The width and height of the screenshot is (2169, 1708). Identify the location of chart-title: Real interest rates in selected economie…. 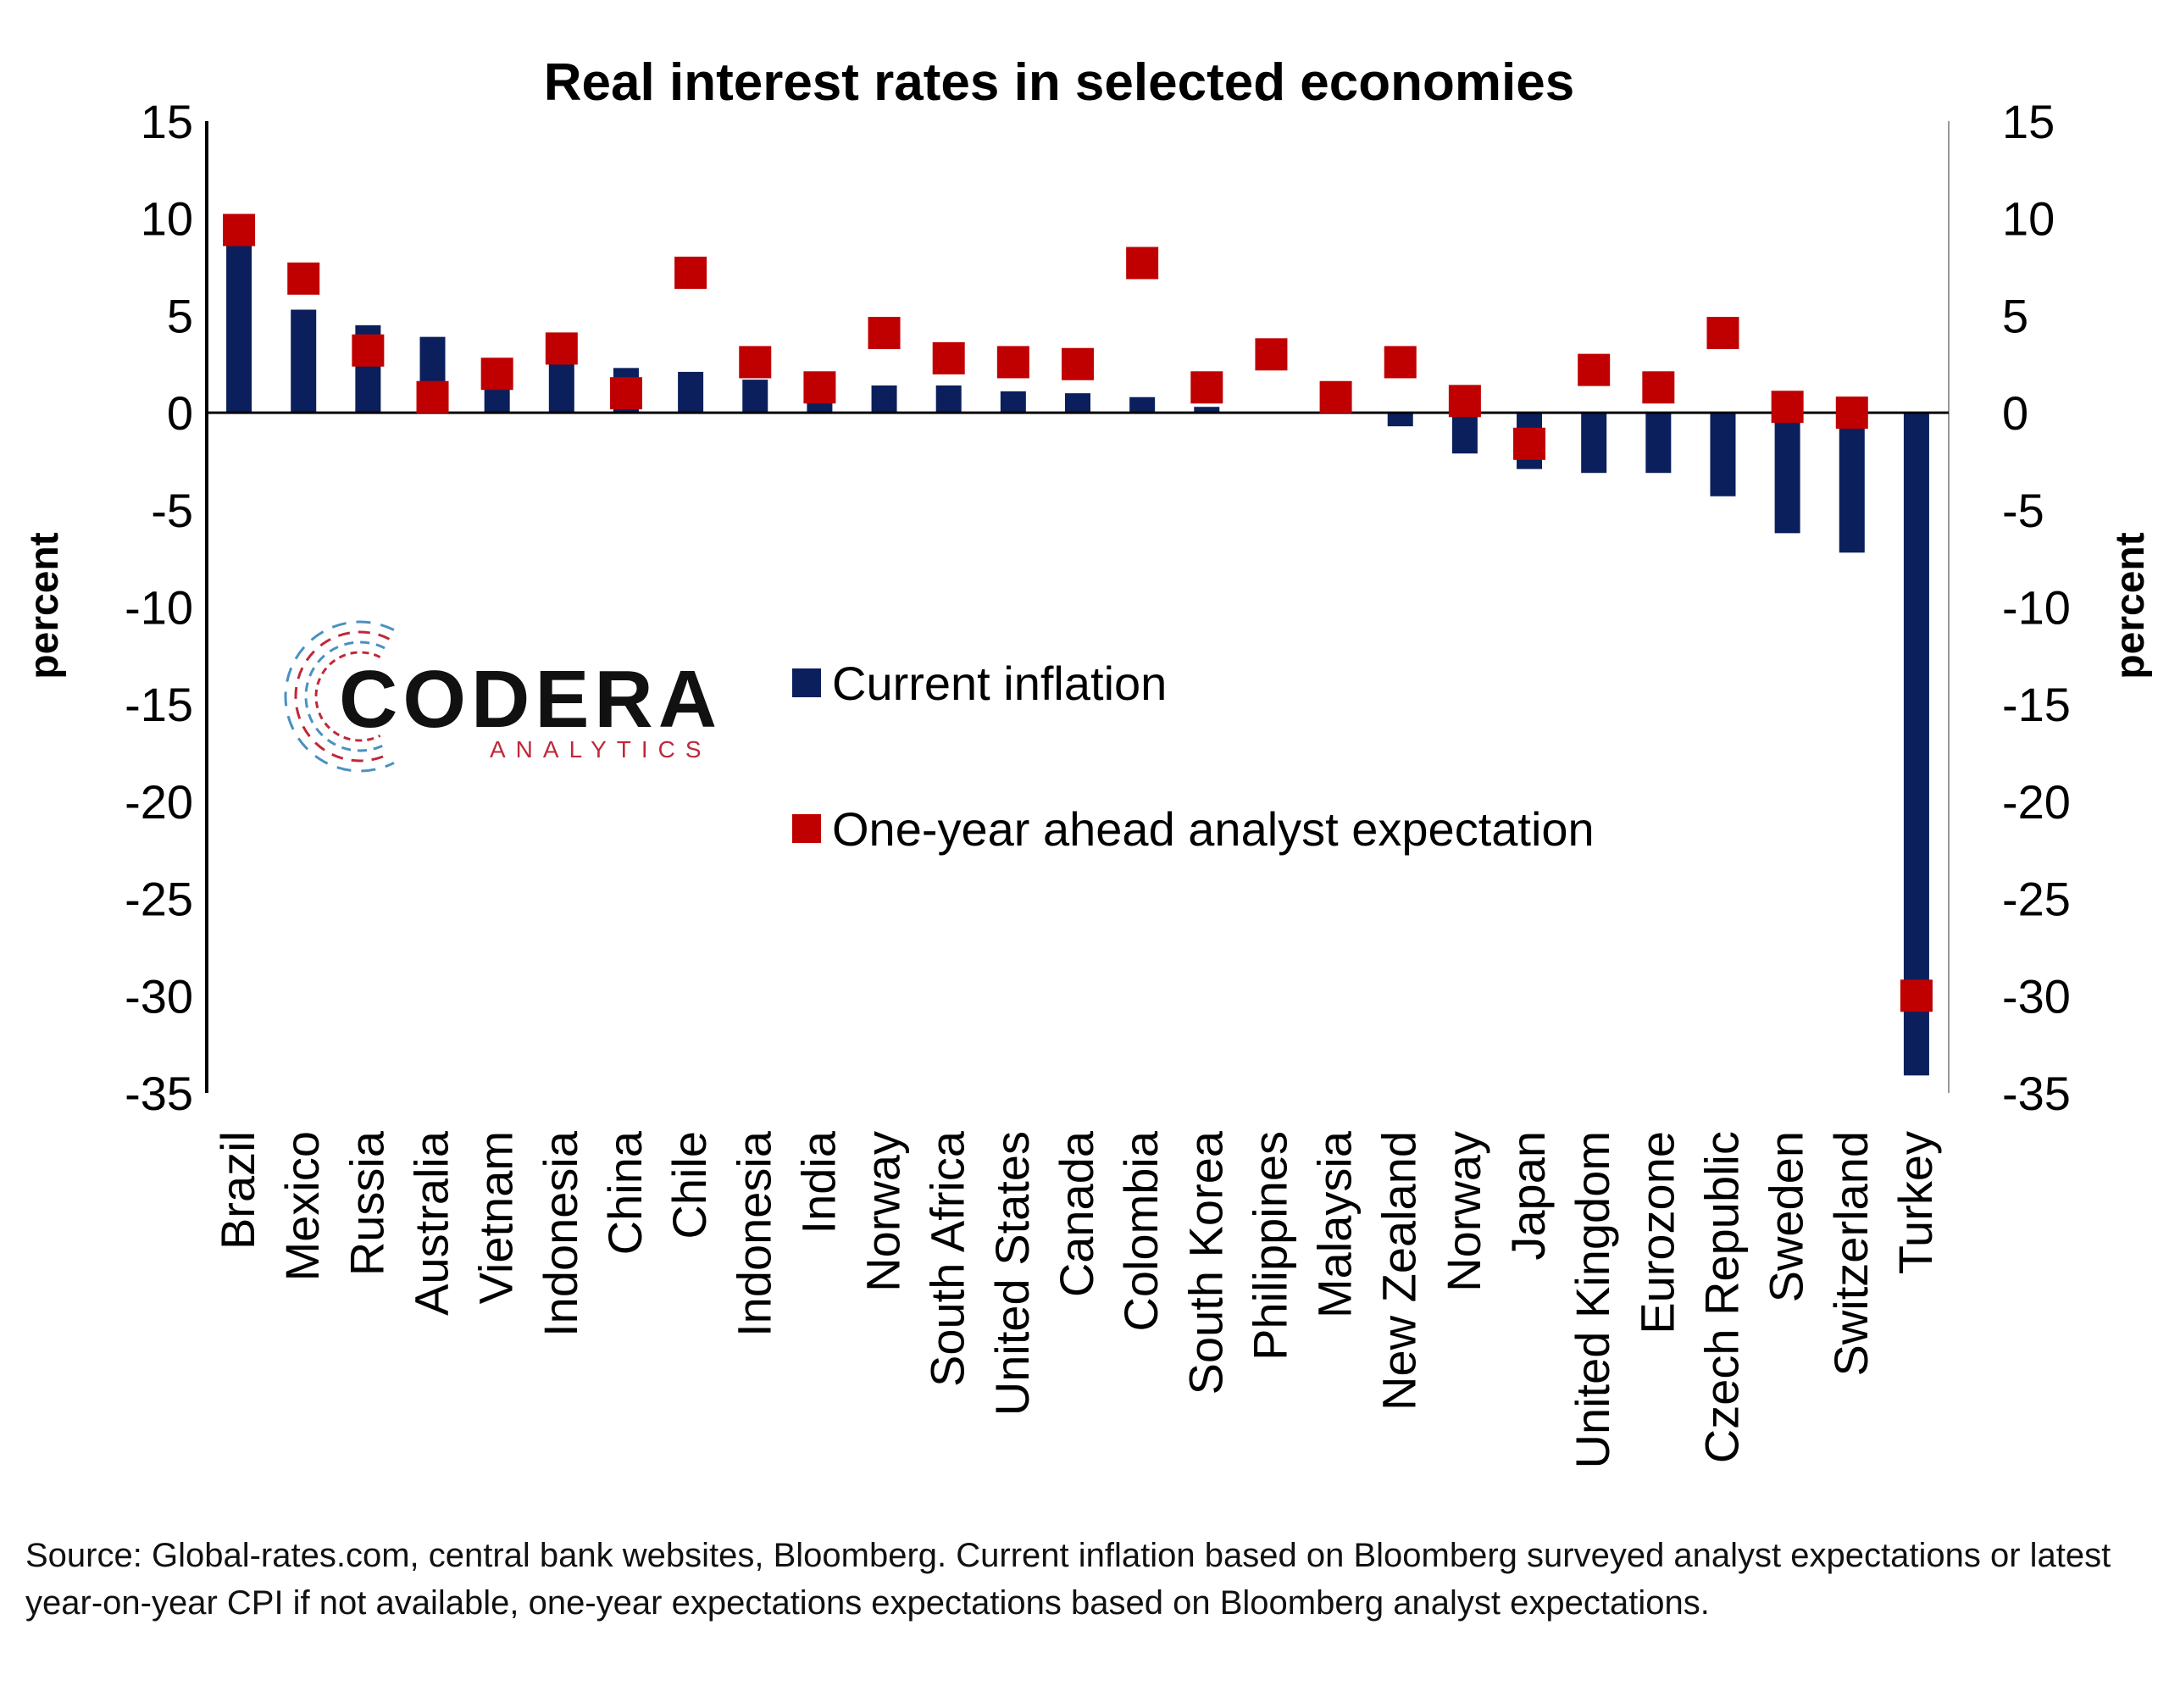
(1059, 82).